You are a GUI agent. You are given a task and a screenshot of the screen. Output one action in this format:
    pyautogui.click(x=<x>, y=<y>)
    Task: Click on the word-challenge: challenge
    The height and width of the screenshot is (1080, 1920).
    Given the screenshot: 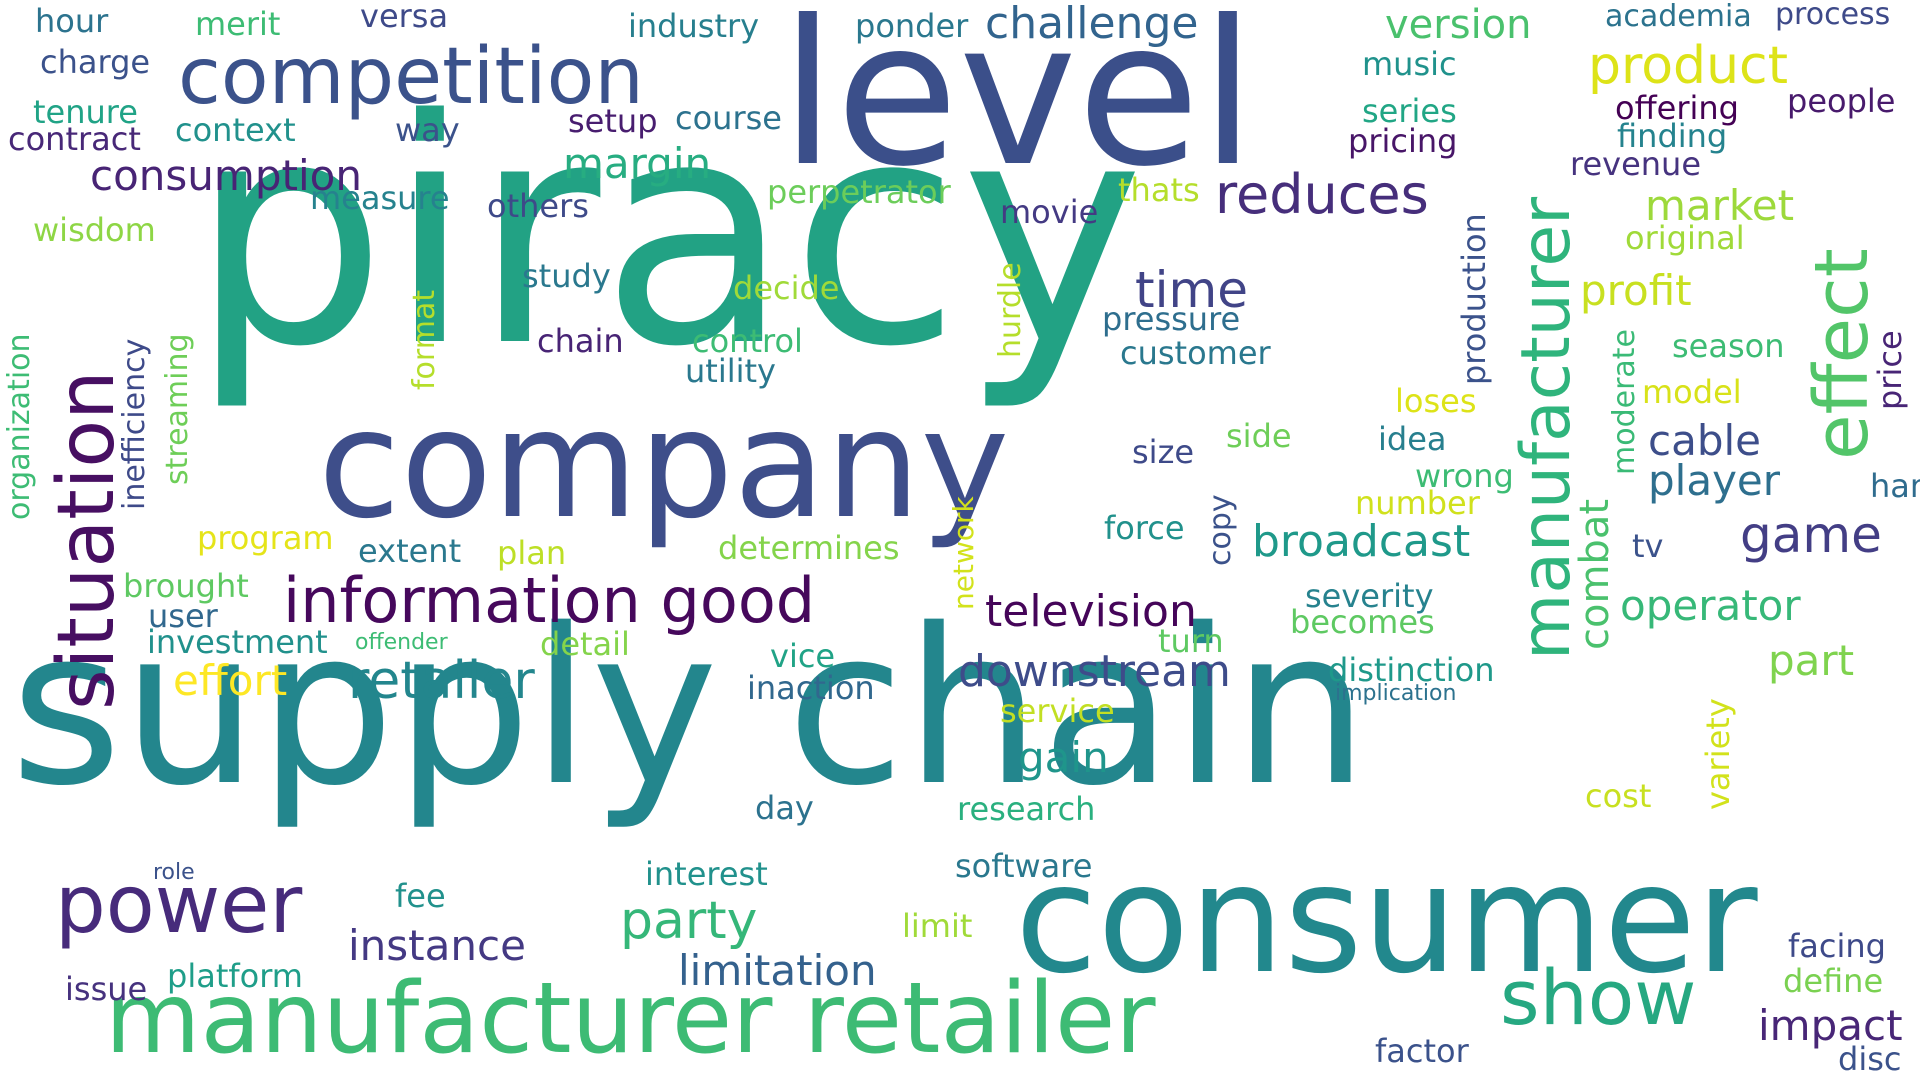 What is the action you would take?
    pyautogui.click(x=1092, y=24)
    